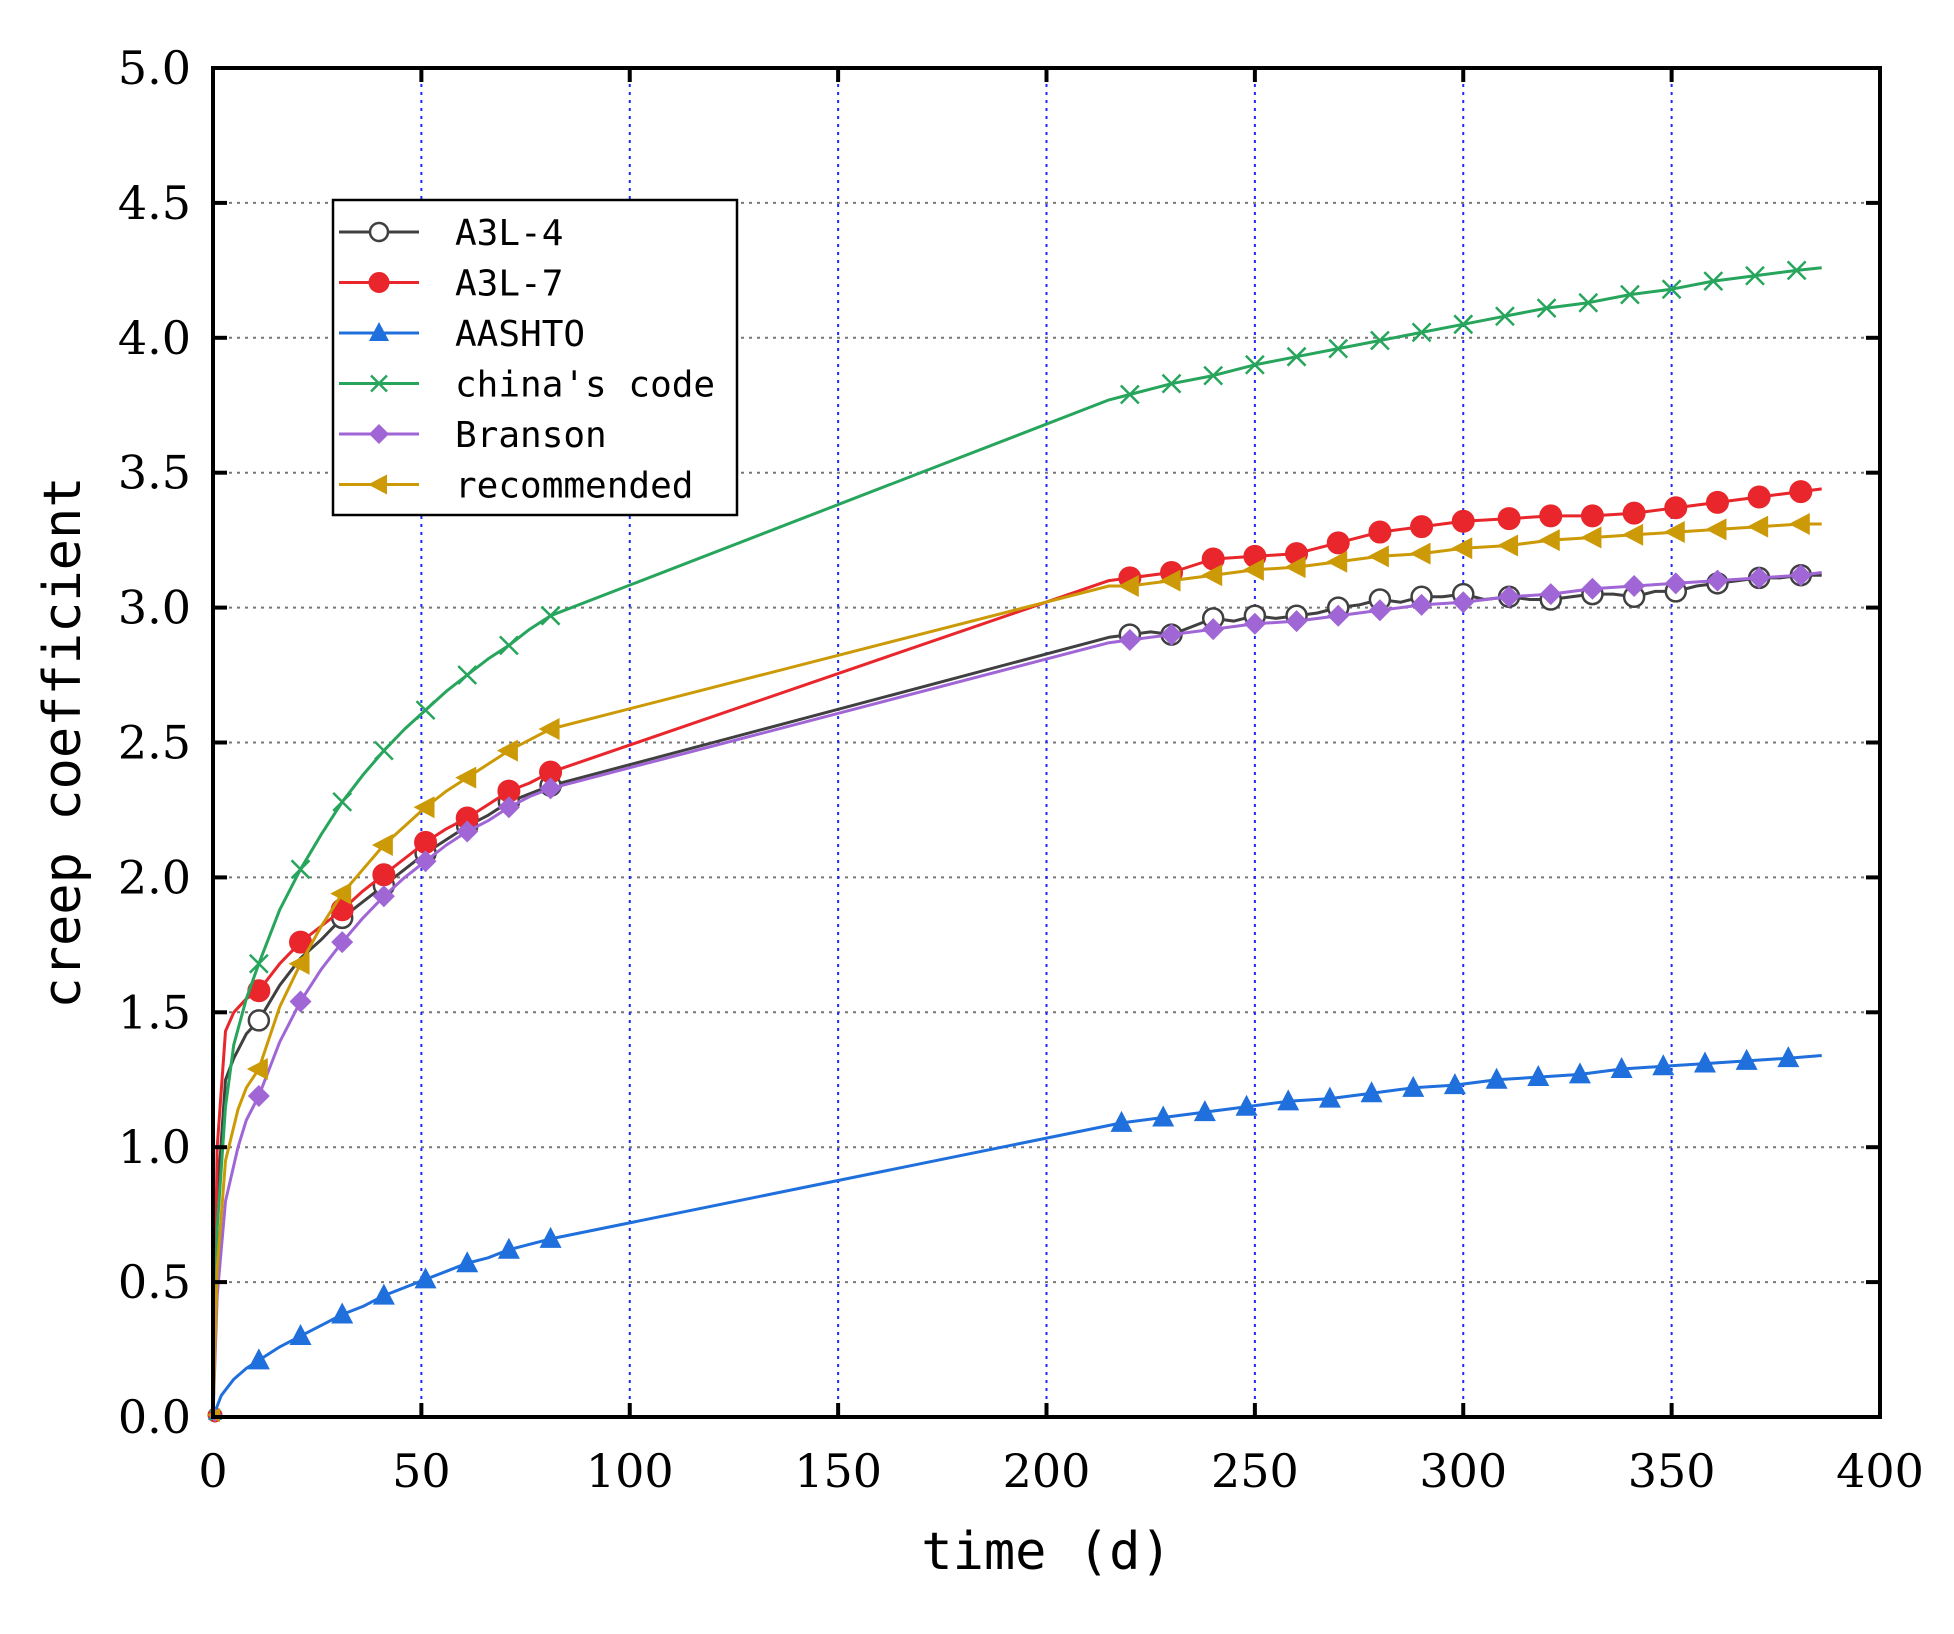 The image size is (1954, 1634). Describe the element at coordinates (154, 473) in the screenshot. I see `y-tick-label: 3.5` at that location.